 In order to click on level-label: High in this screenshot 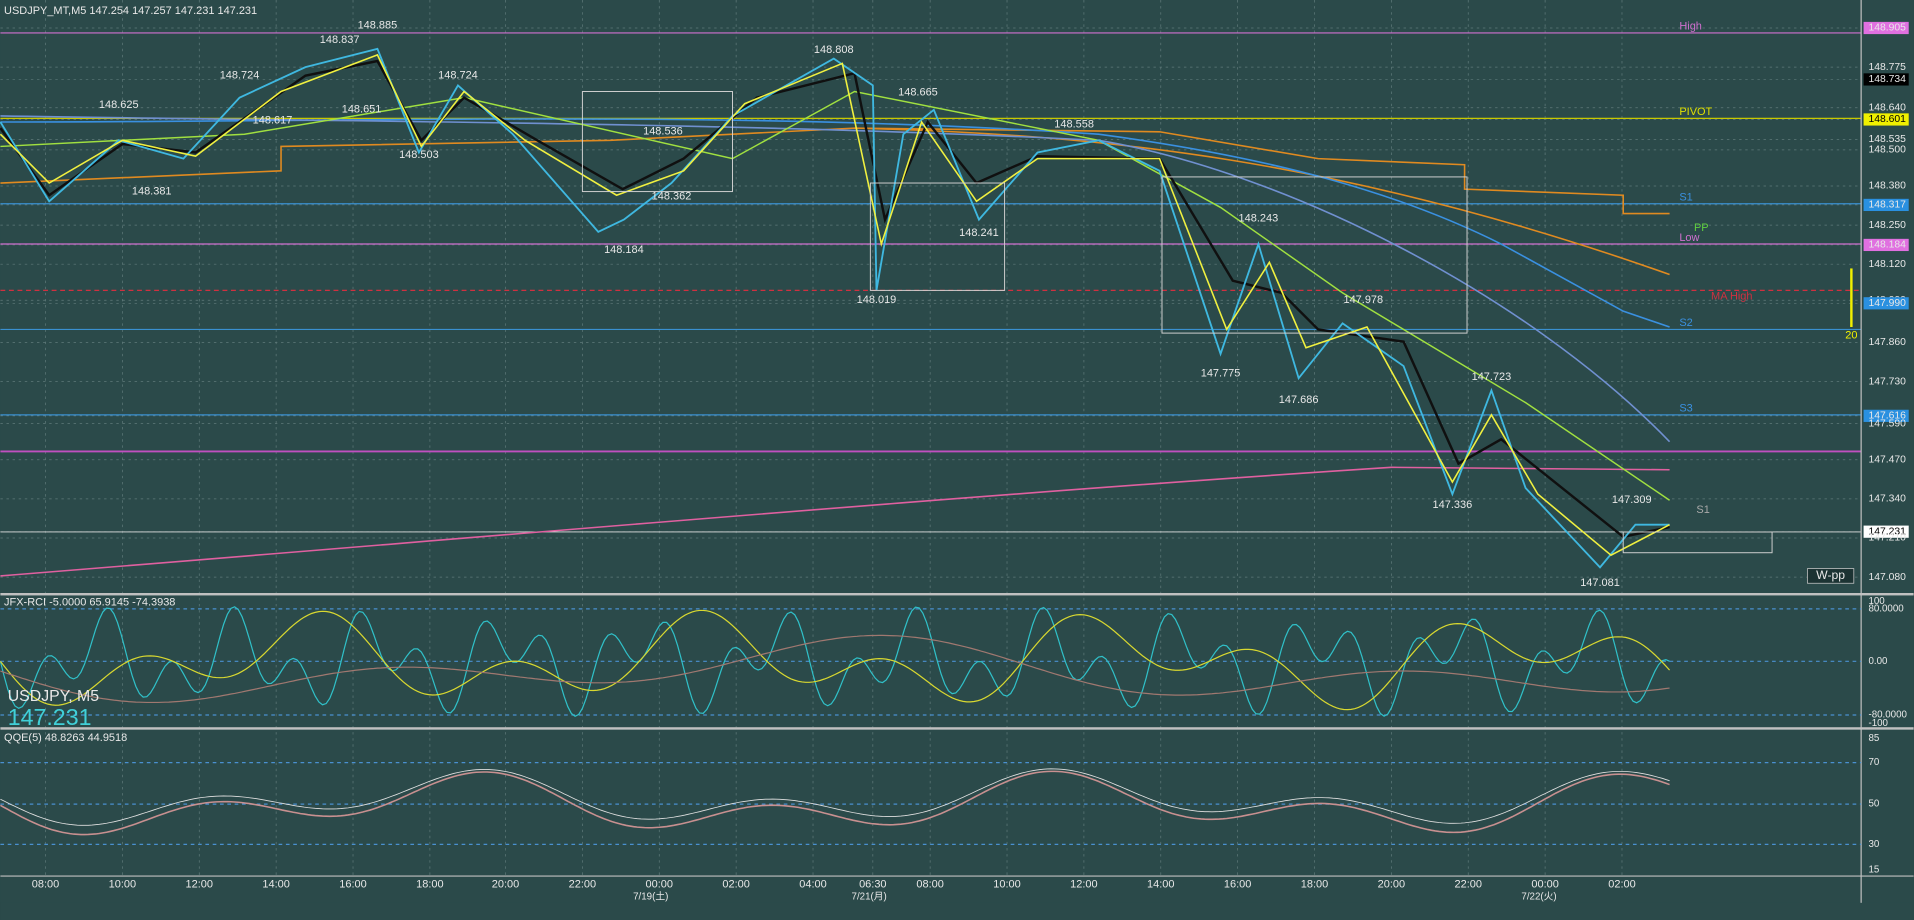, I will do `click(1690, 27)`.